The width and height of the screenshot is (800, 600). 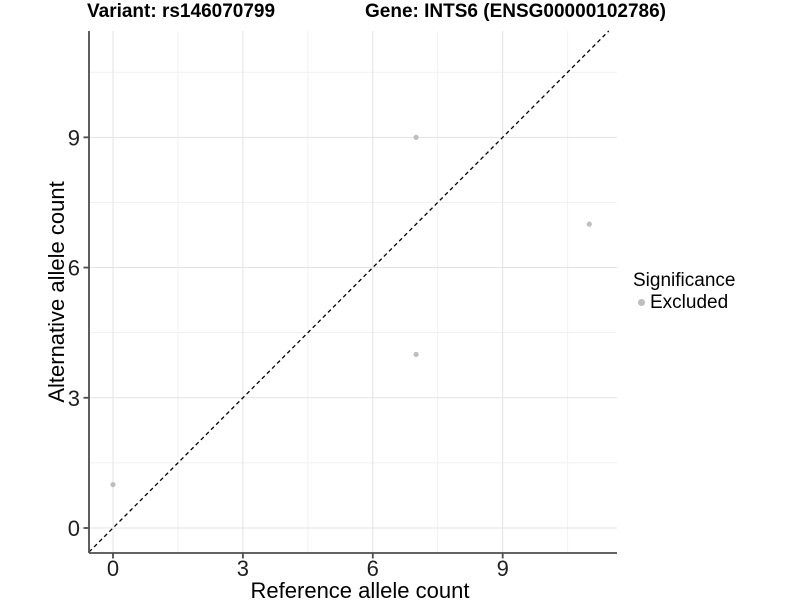 What do you see at coordinates (74, 398) in the screenshot?
I see `y-tick-label: 3` at bounding box center [74, 398].